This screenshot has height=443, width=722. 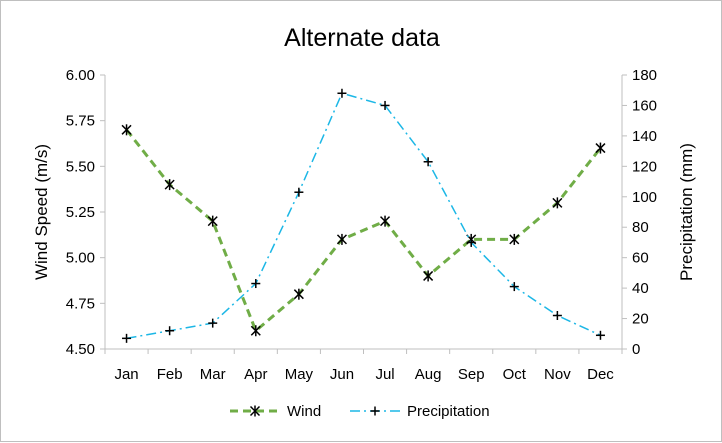 What do you see at coordinates (644, 166) in the screenshot?
I see `right-tick-label: 120` at bounding box center [644, 166].